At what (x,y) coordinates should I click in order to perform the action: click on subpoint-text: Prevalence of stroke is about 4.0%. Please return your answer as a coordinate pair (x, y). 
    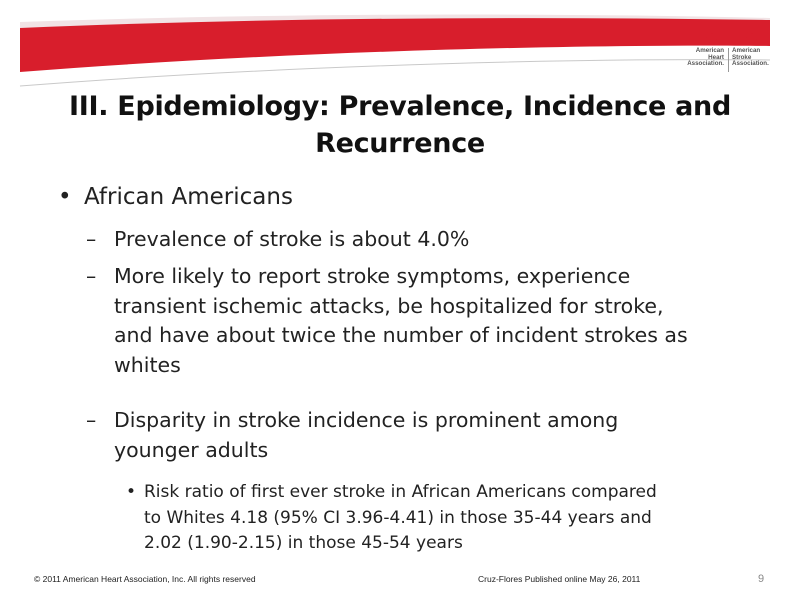
    Looking at the image, I should click on (292, 239).